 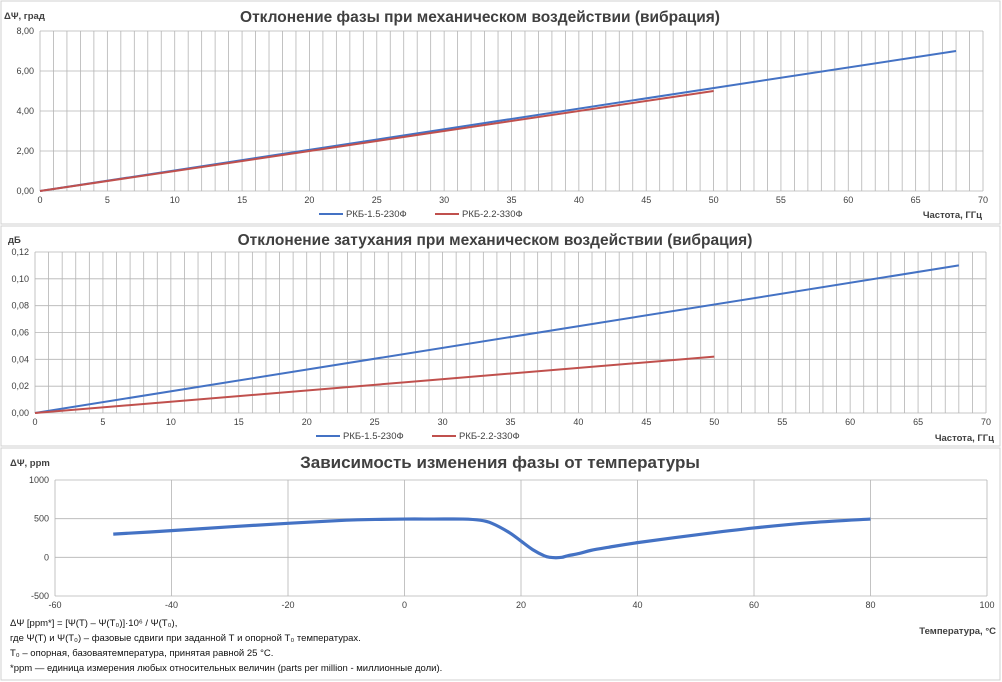 I want to click on x-tick-label: -40, so click(x=171, y=605).